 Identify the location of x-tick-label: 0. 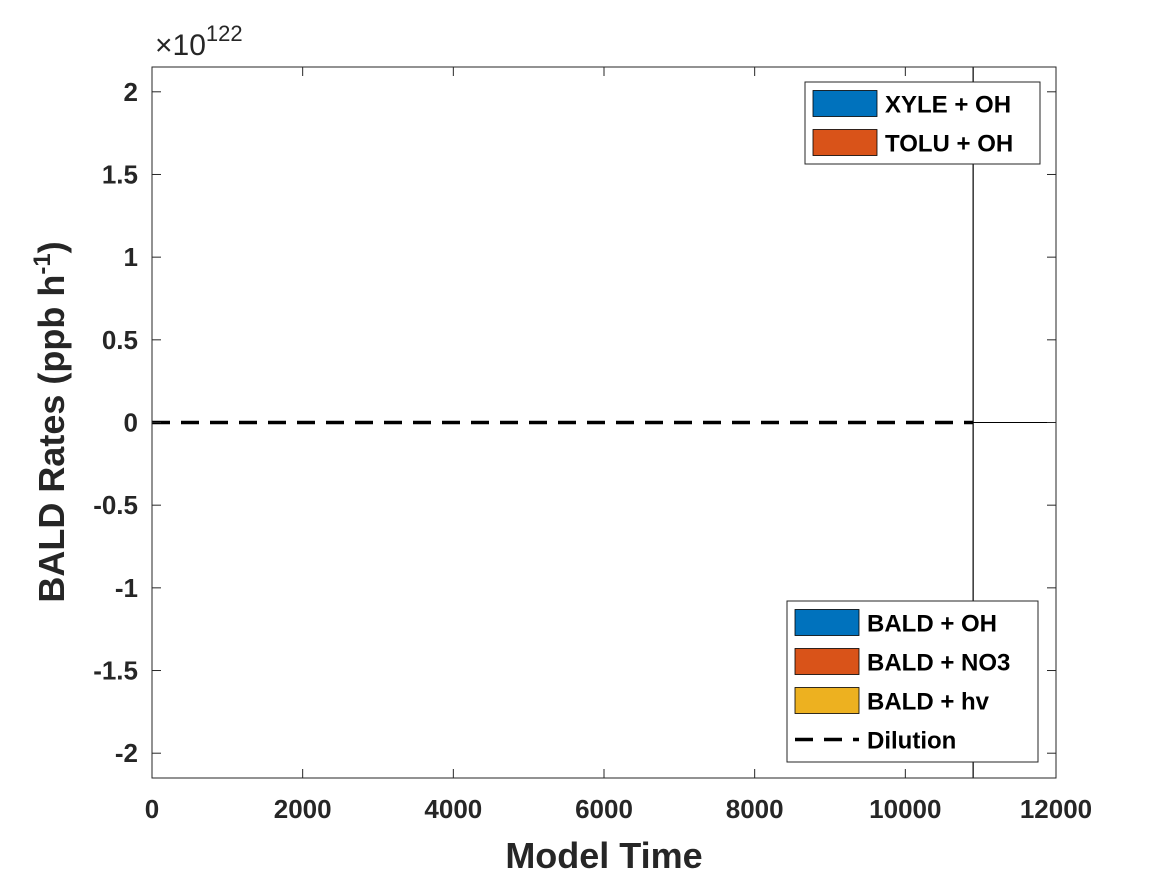
(152, 809).